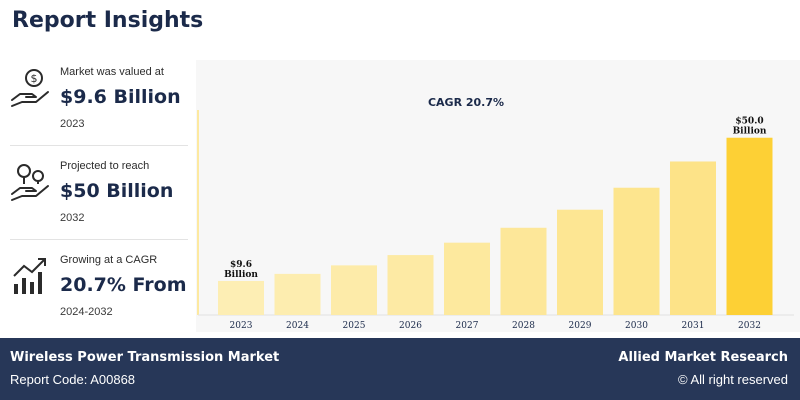  Describe the element at coordinates (467, 278) in the screenshot. I see `bar-2027` at that location.